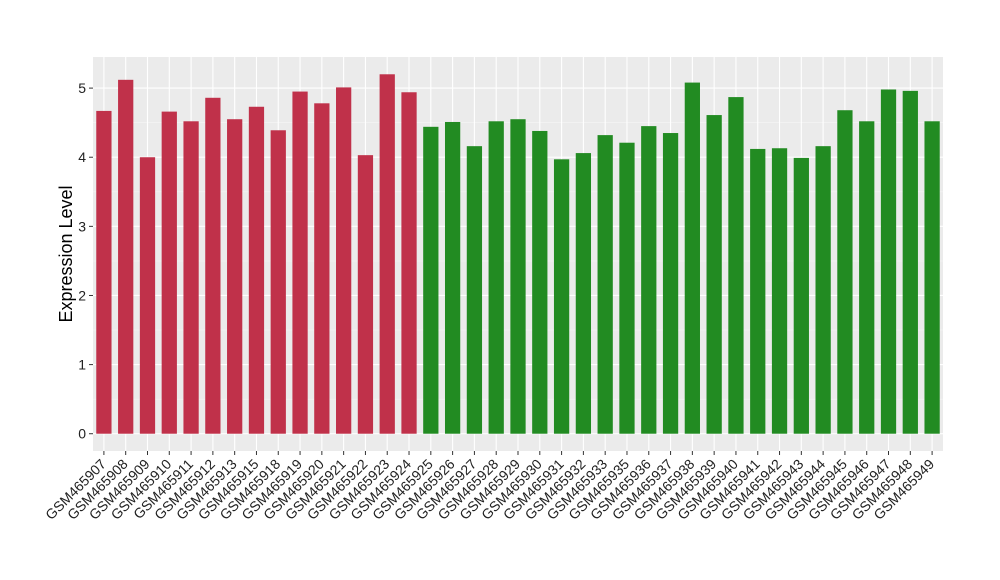 The image size is (1000, 580). What do you see at coordinates (452, 277) in the screenshot?
I see `bar-gsm465926` at bounding box center [452, 277].